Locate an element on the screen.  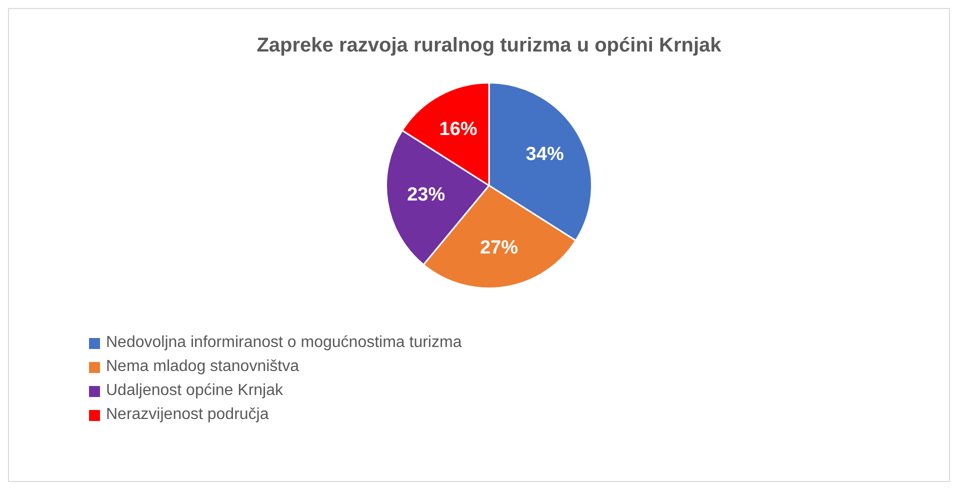
data-label: 16% is located at coordinates (458, 129).